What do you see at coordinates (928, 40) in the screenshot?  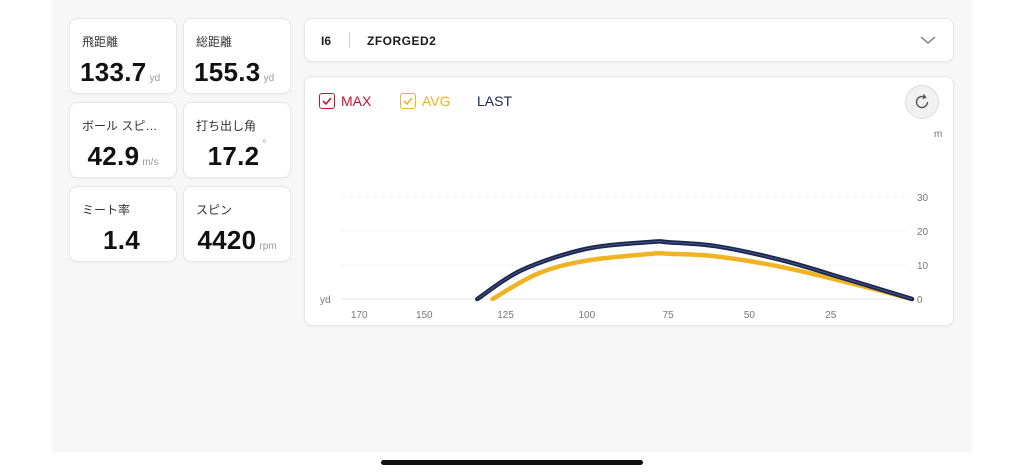 I see `chevron-down-icon` at bounding box center [928, 40].